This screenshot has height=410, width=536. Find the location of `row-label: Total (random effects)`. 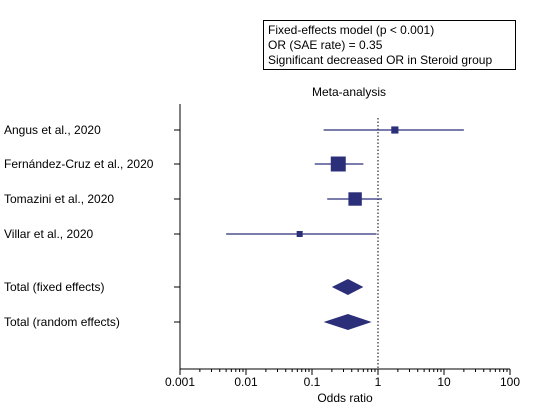

row-label: Total (random effects) is located at coordinates (62, 322).